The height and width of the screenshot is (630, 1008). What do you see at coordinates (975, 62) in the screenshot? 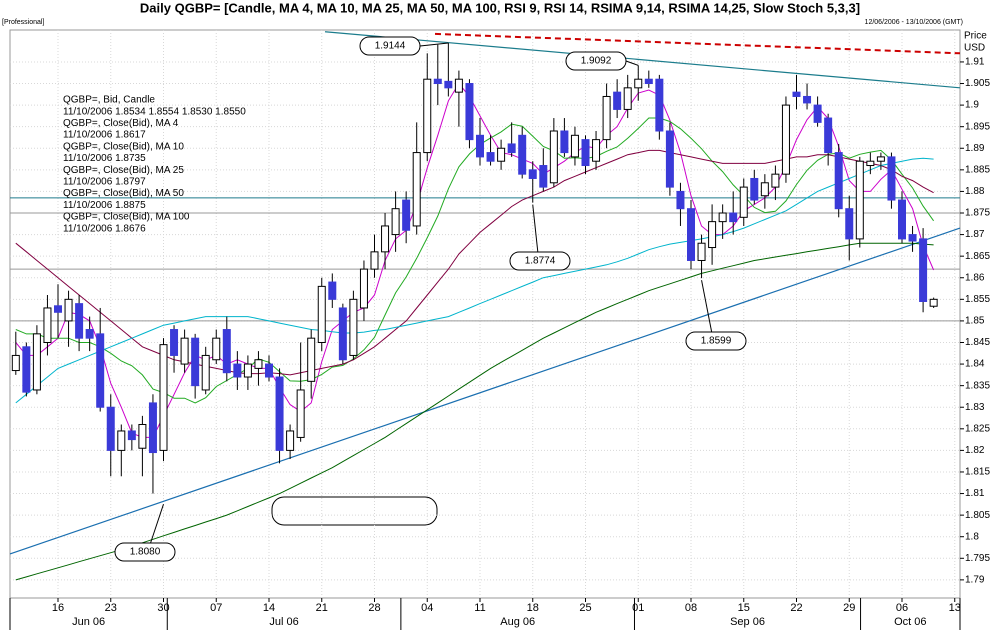
I see `y-tick-label: 1.91` at bounding box center [975, 62].